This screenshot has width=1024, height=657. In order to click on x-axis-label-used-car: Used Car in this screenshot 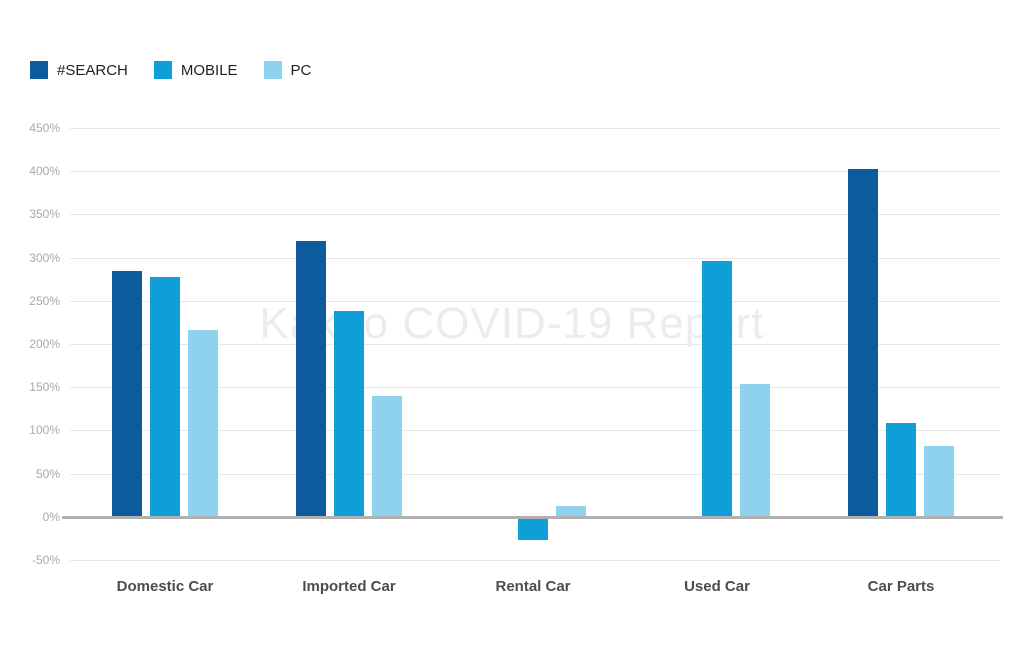, I will do `click(717, 586)`.